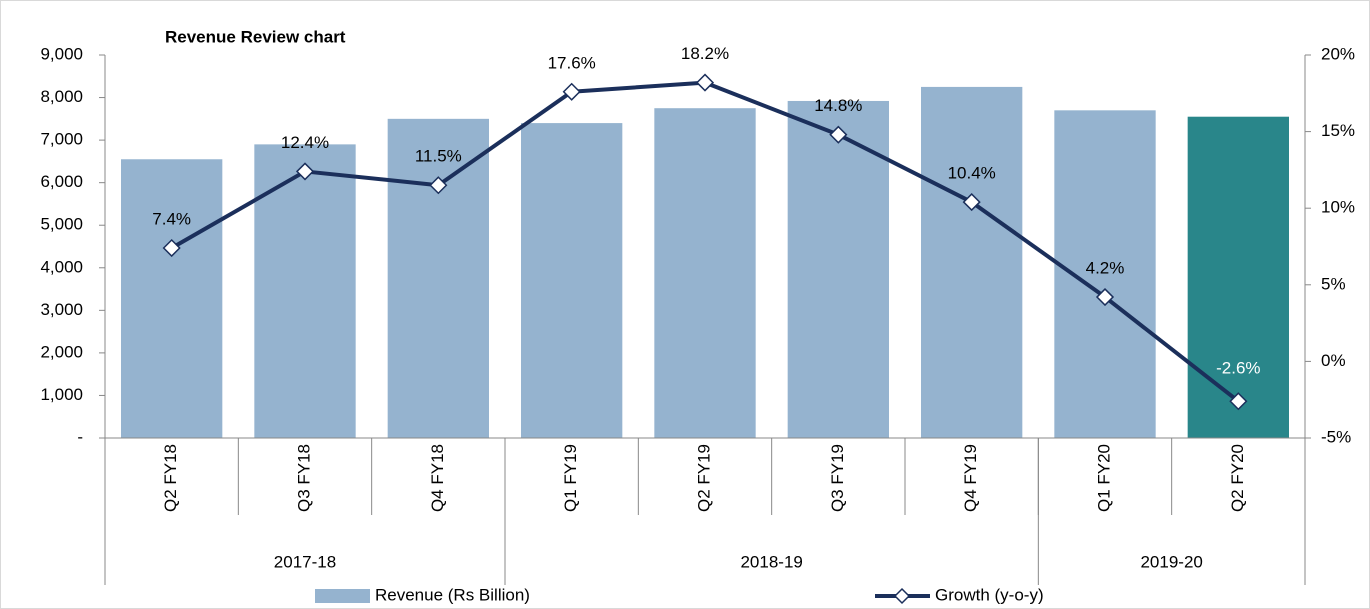 The image size is (1370, 609). What do you see at coordinates (703, 478) in the screenshot?
I see `x-tick-label: Q2 FY19` at bounding box center [703, 478].